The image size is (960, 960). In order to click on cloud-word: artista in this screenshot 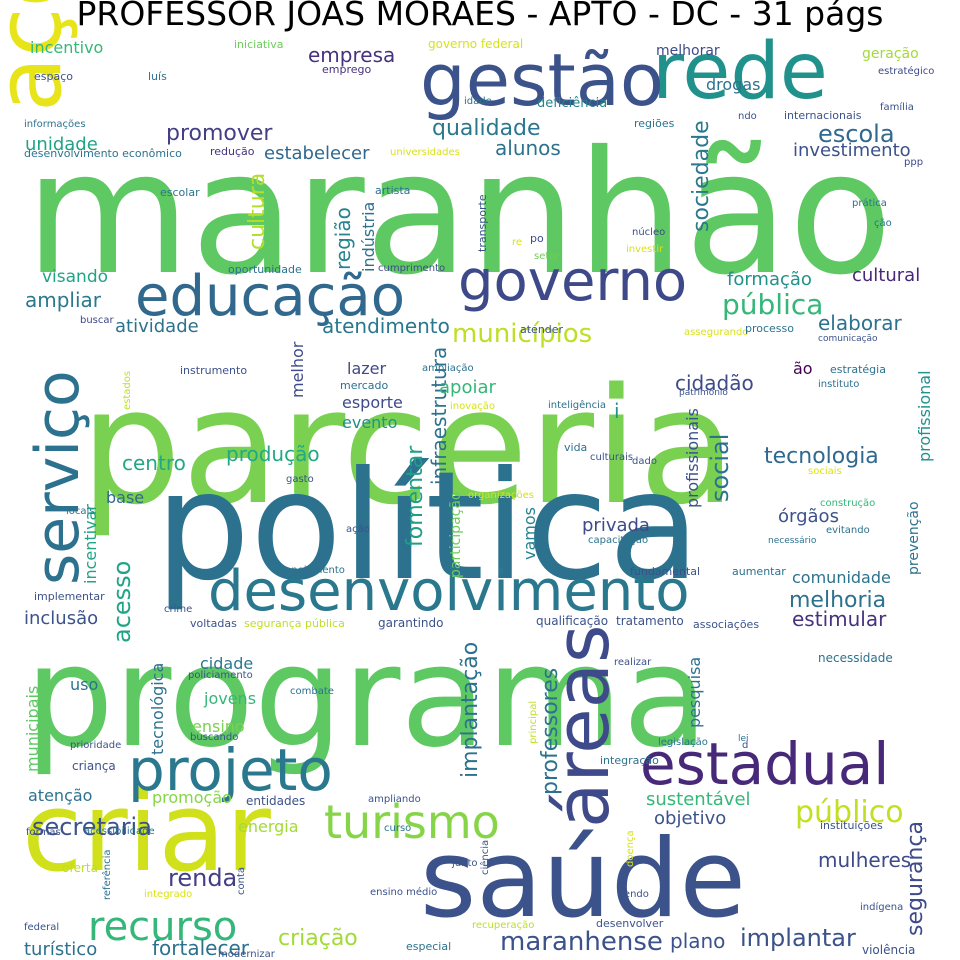, I will do `click(392, 190)`.